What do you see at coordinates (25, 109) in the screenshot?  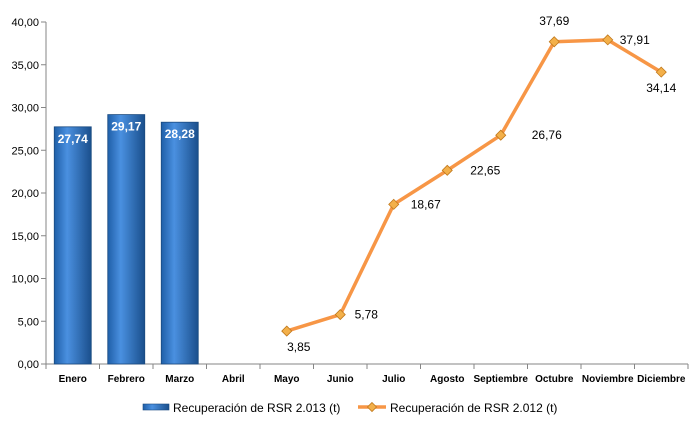 I see `y-tick-label: 30,00` at bounding box center [25, 109].